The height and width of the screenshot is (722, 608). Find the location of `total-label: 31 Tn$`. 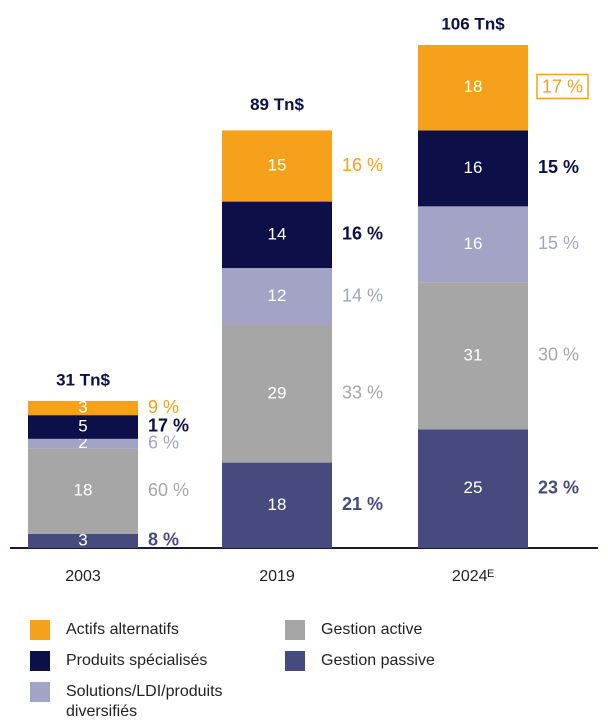

total-label: 31 Tn$ is located at coordinates (83, 379).